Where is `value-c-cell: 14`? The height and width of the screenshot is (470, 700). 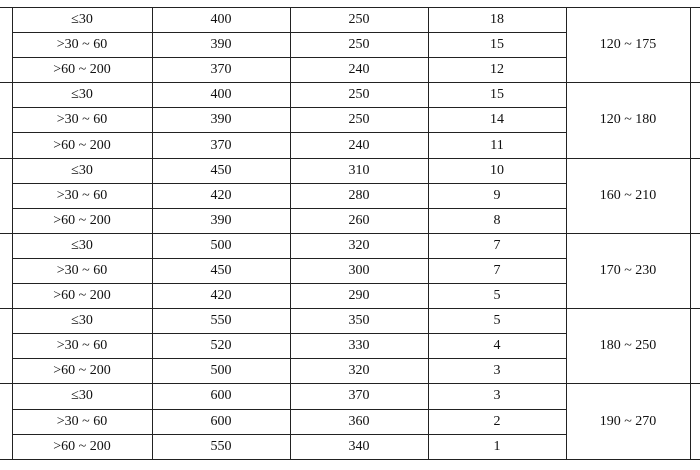
value-c-cell: 14 is located at coordinates (497, 120).